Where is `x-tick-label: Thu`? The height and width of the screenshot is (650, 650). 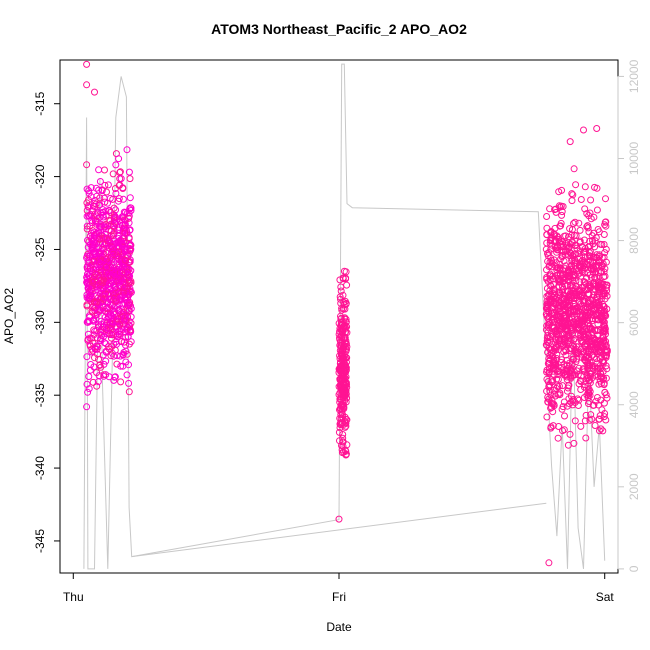
x-tick-label: Thu is located at coordinates (73, 597).